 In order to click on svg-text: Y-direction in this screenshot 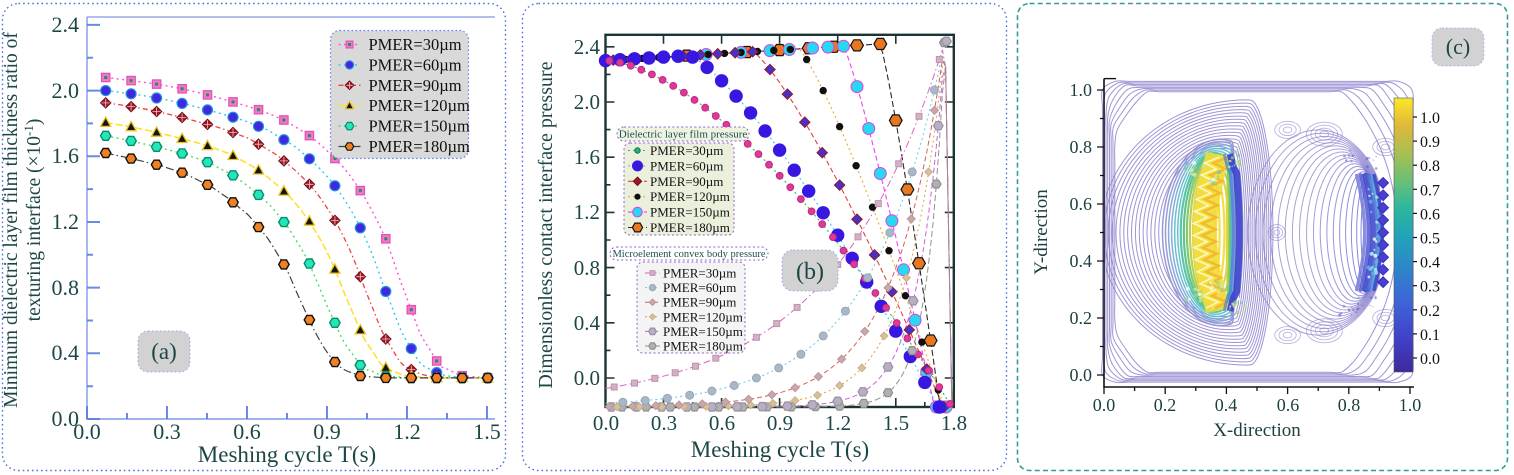, I will do `click(1041, 232)`.